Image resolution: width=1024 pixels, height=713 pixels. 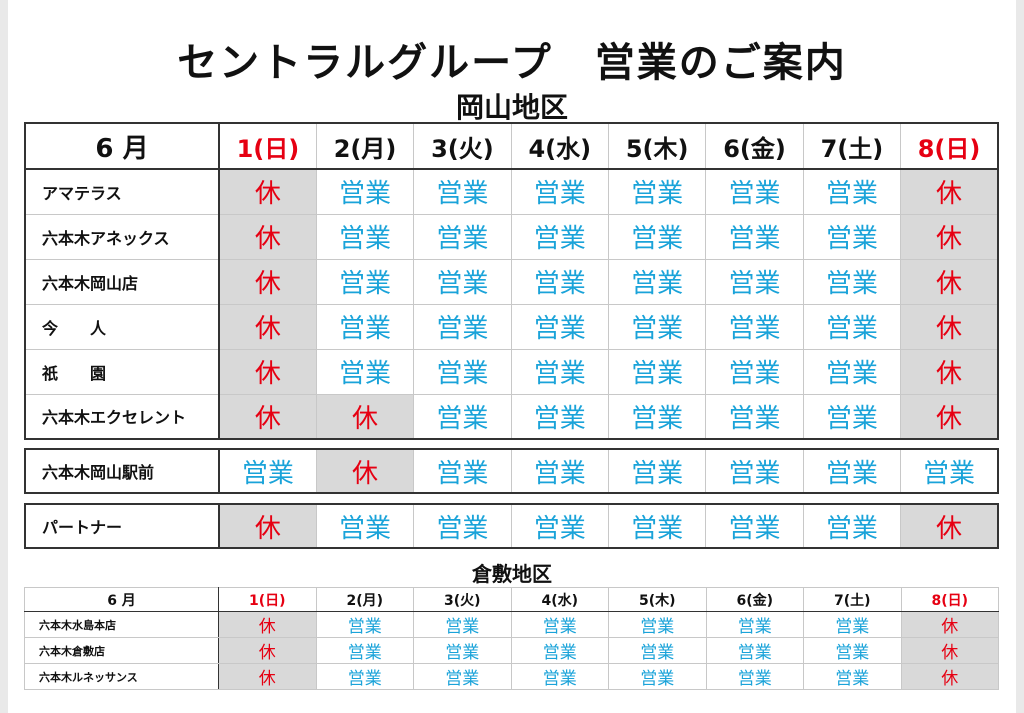 What do you see at coordinates (122, 191) in the screenshot?
I see `store-name: アマテラス` at bounding box center [122, 191].